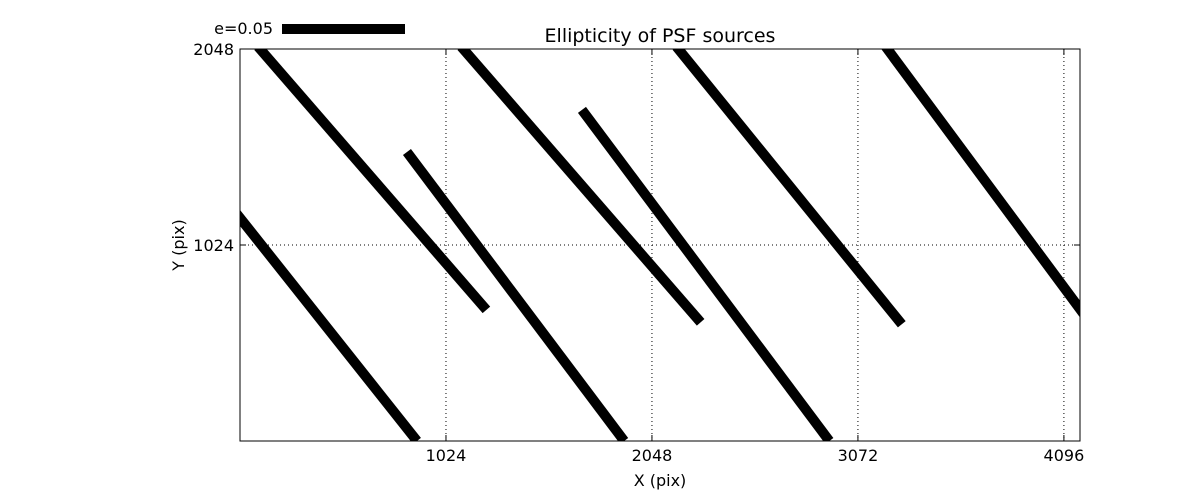 The image size is (1200, 490). I want to click on key-label: e=0.05, so click(243, 28).